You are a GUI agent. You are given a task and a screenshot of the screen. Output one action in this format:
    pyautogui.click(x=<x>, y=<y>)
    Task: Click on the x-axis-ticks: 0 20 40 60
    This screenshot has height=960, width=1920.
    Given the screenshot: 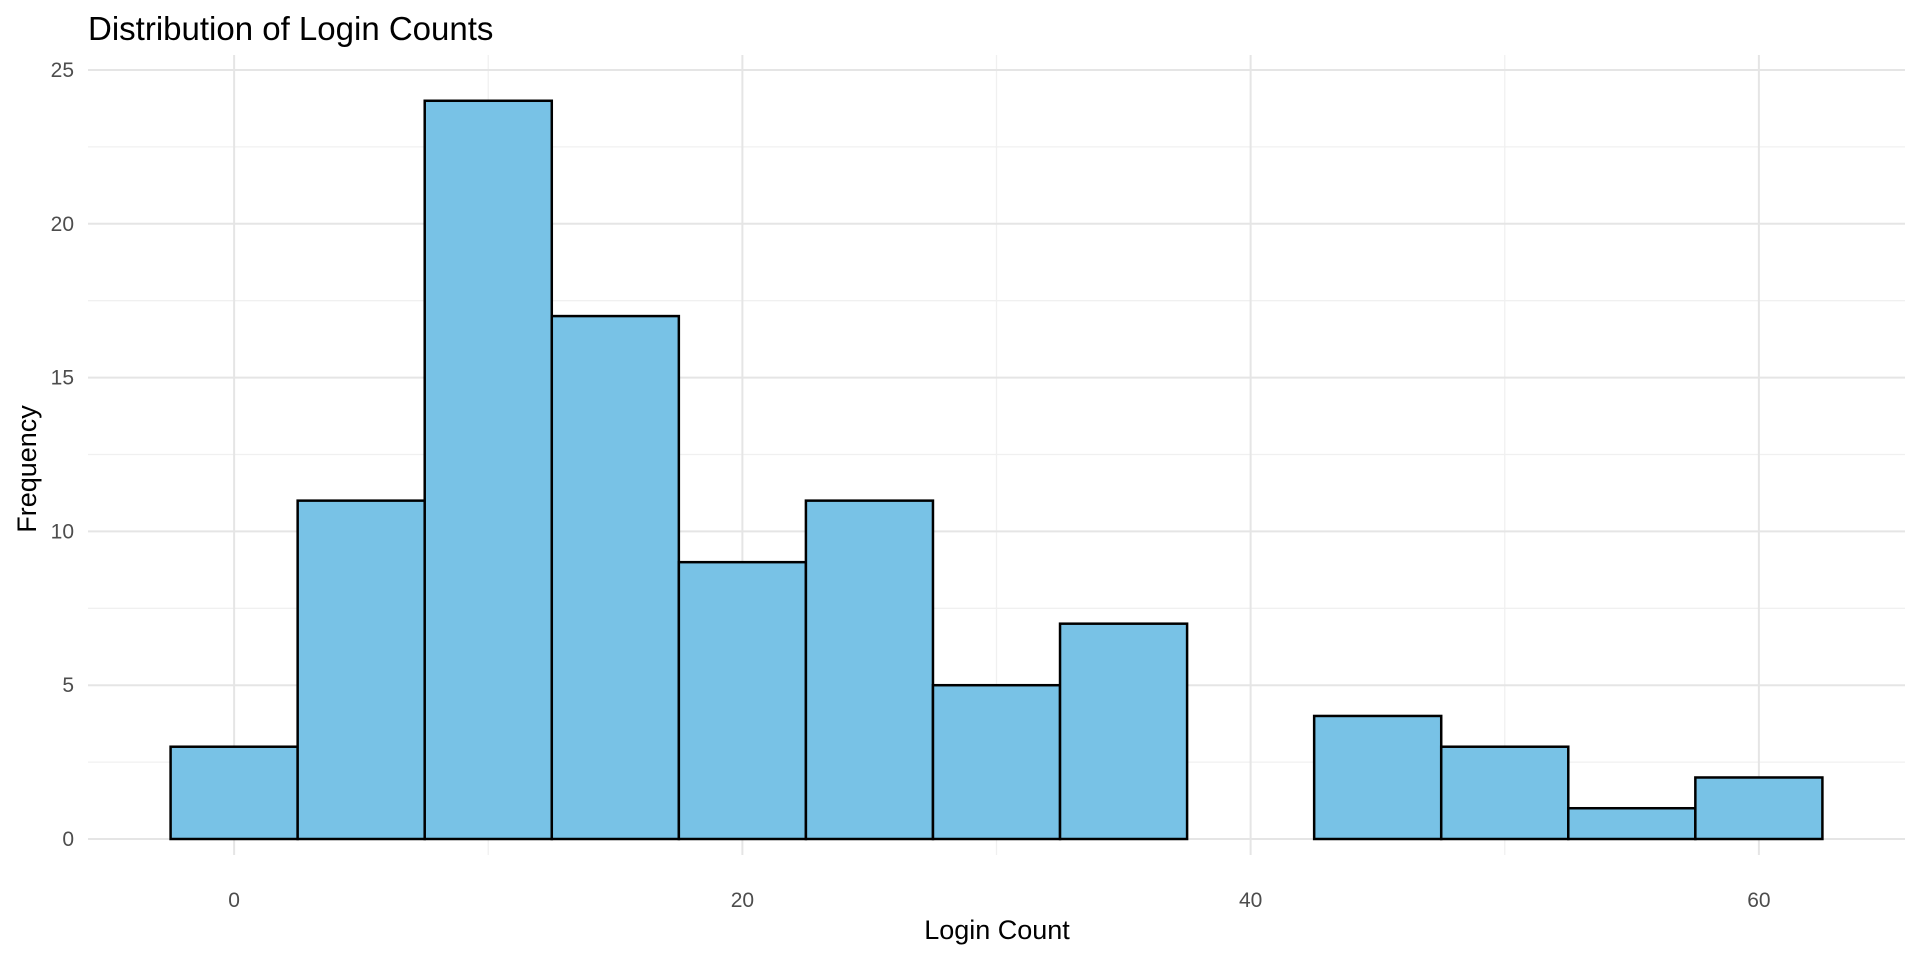 What is the action you would take?
    pyautogui.click(x=999, y=900)
    